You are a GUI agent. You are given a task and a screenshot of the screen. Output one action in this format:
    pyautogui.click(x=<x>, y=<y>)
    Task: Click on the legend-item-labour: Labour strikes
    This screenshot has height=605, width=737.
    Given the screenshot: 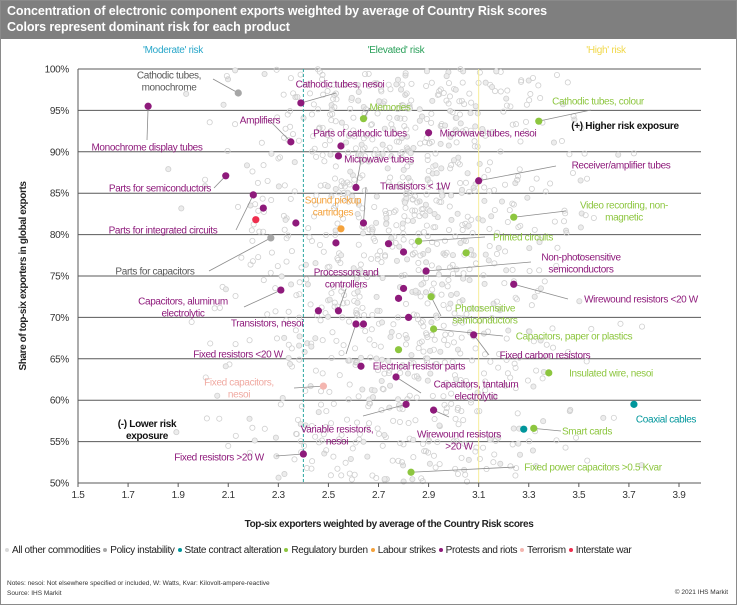 What is the action you would take?
    pyautogui.click(x=403, y=550)
    